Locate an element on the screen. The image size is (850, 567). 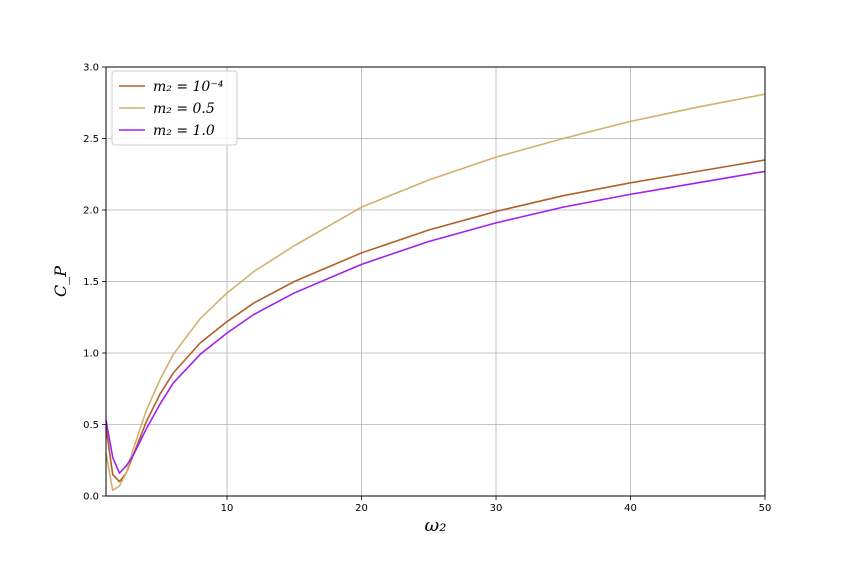
legend-entry: m₂ = 1.0 is located at coordinates (184, 131).